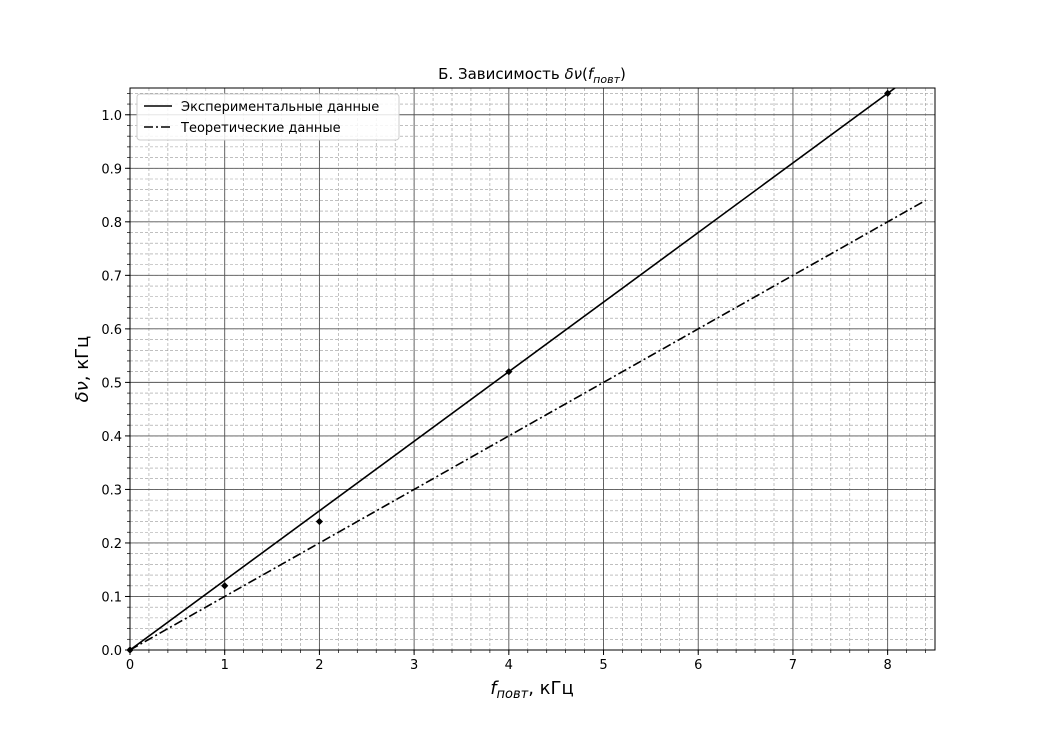  What do you see at coordinates (280, 107) in the screenshot?
I see `legend-entry-experimental: Экспериментальные данные` at bounding box center [280, 107].